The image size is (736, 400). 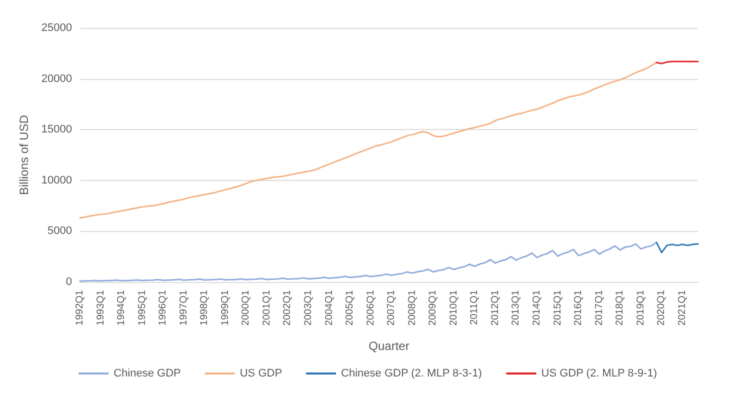 I want to click on x-tick-label: 1998Q1, so click(x=204, y=308).